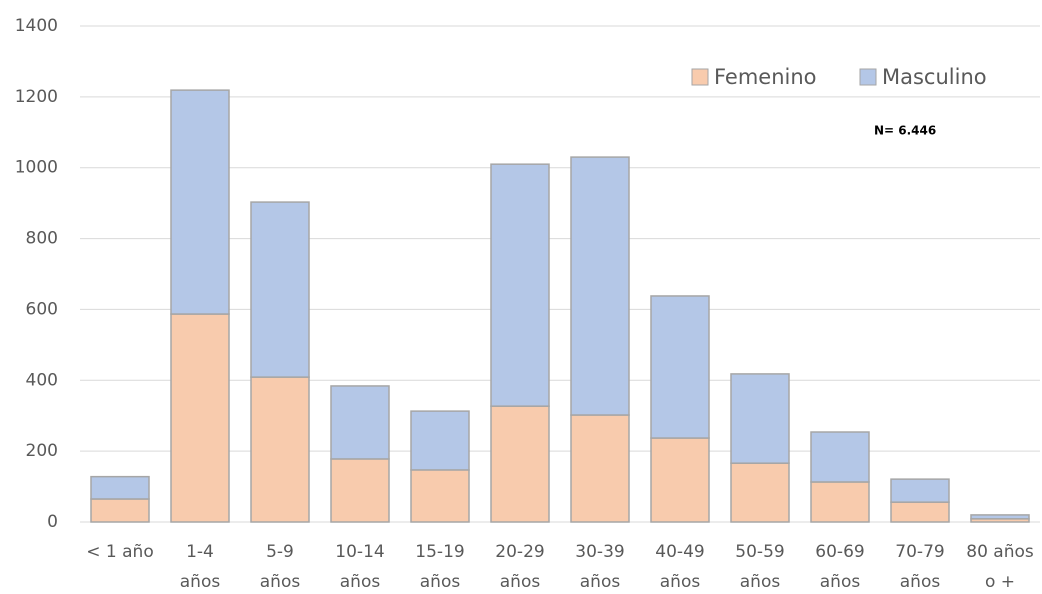 Image resolution: width=1042 pixels, height=594 pixels. Describe the element at coordinates (599, 552) in the screenshot. I see `x-tick-label: 30-39` at that location.